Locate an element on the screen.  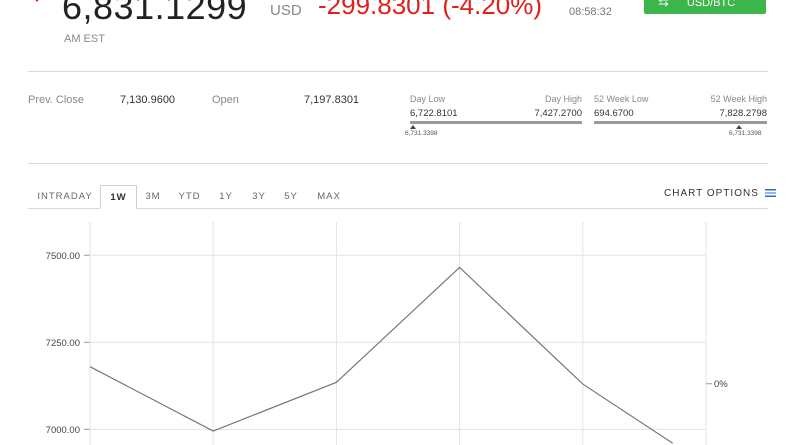
convert-currency-button: ⇆ USD/BTC is located at coordinates (705, 7).